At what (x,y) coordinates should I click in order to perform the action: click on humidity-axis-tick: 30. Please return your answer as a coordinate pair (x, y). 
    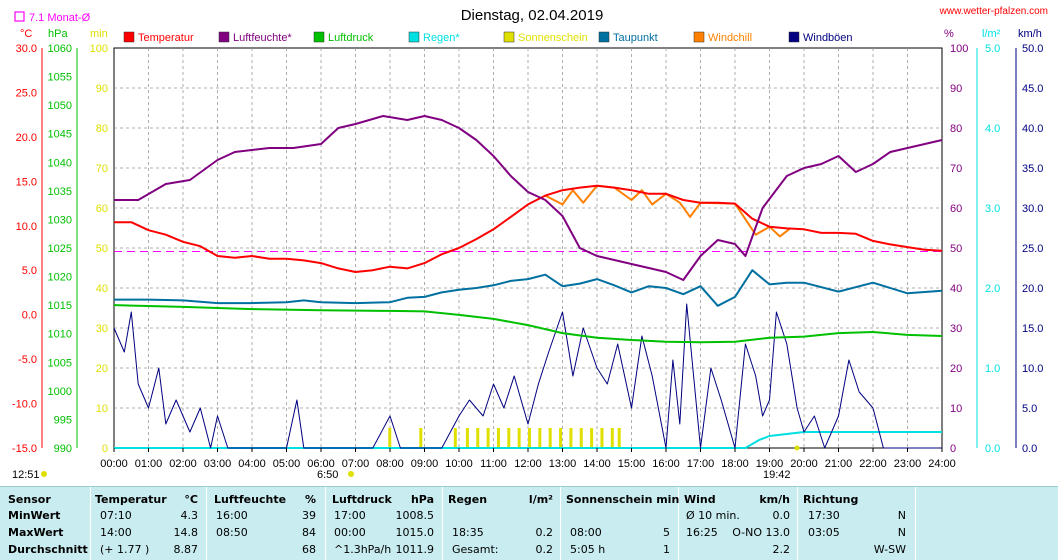
    Looking at the image, I should click on (956, 329).